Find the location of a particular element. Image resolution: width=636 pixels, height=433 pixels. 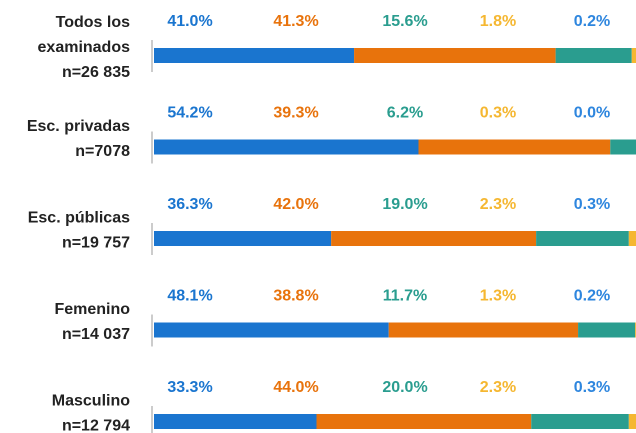

category-label: Esc. públicas is located at coordinates (79, 218).